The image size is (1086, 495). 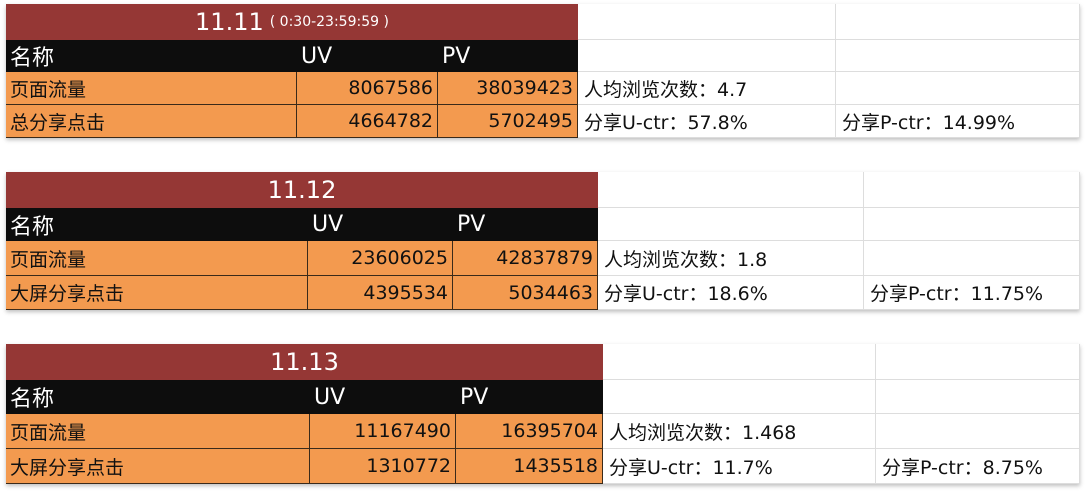 What do you see at coordinates (529, 466) in the screenshot?
I see `row-pv: 1435518` at bounding box center [529, 466].